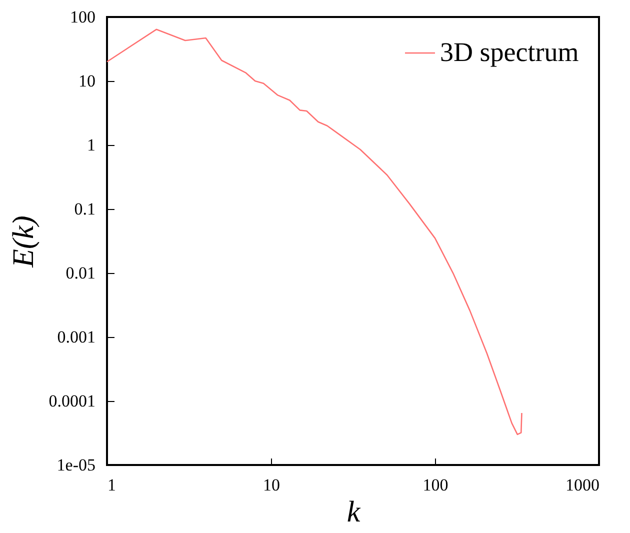 The image size is (630, 533). What do you see at coordinates (583, 485) in the screenshot?
I see `x-tick-label: 1000` at bounding box center [583, 485].